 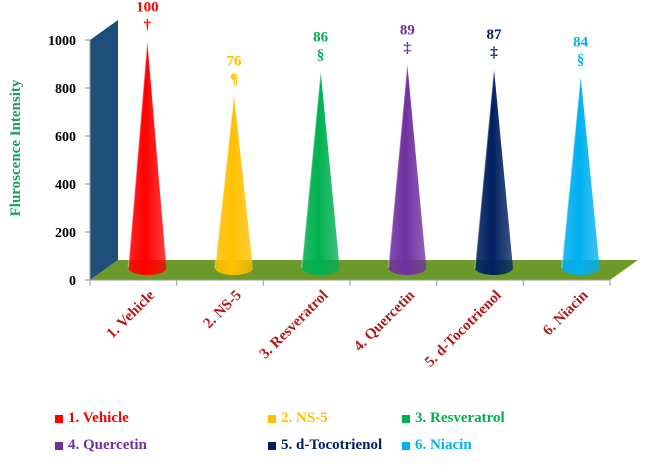 What do you see at coordinates (62, 41) in the screenshot?
I see `y-tick-label: 1000` at bounding box center [62, 41].